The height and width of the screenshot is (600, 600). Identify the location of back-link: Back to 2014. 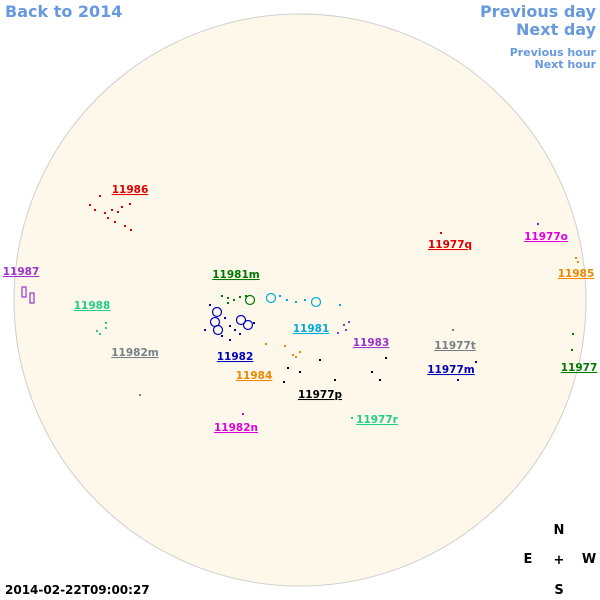
(63, 11).